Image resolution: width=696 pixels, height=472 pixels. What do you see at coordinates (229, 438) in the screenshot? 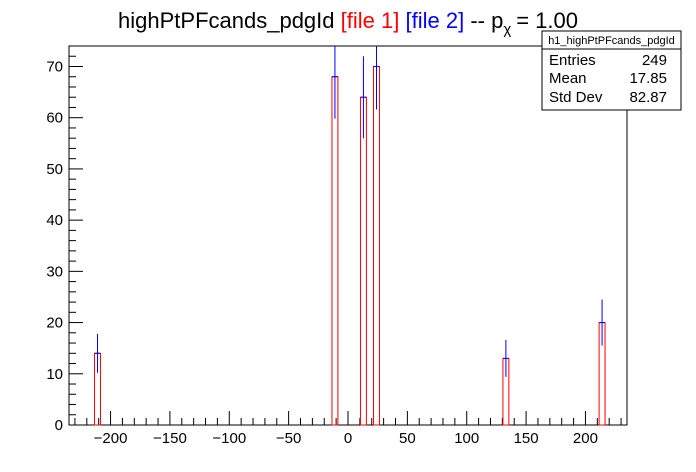
I see `x-tick-label: −100` at bounding box center [229, 438].